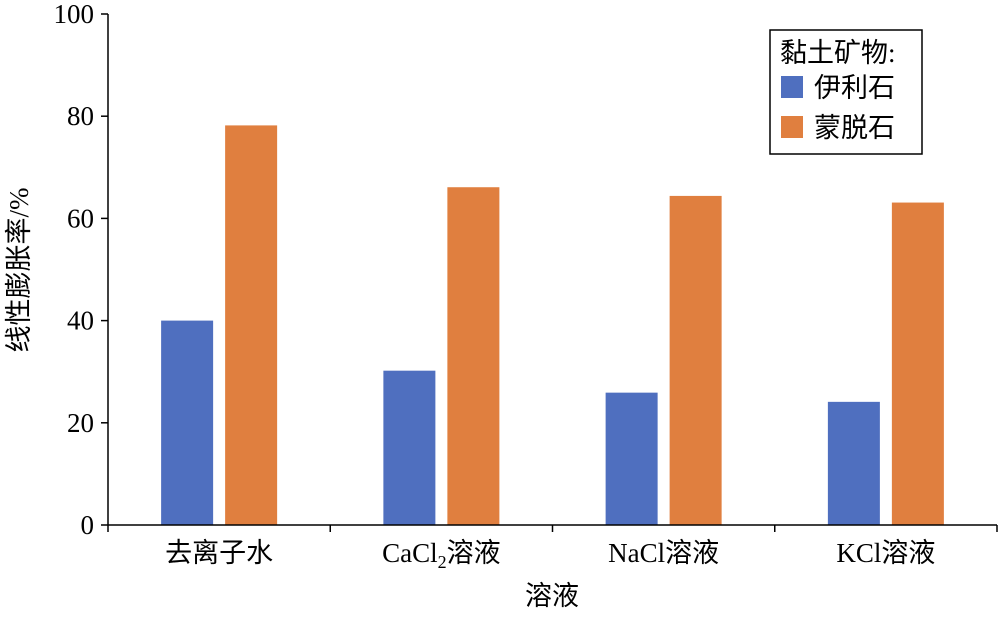 The height and width of the screenshot is (621, 1000). Describe the element at coordinates (838, 53) in the screenshot. I see `legend-title: 黏土矿物:` at that location.